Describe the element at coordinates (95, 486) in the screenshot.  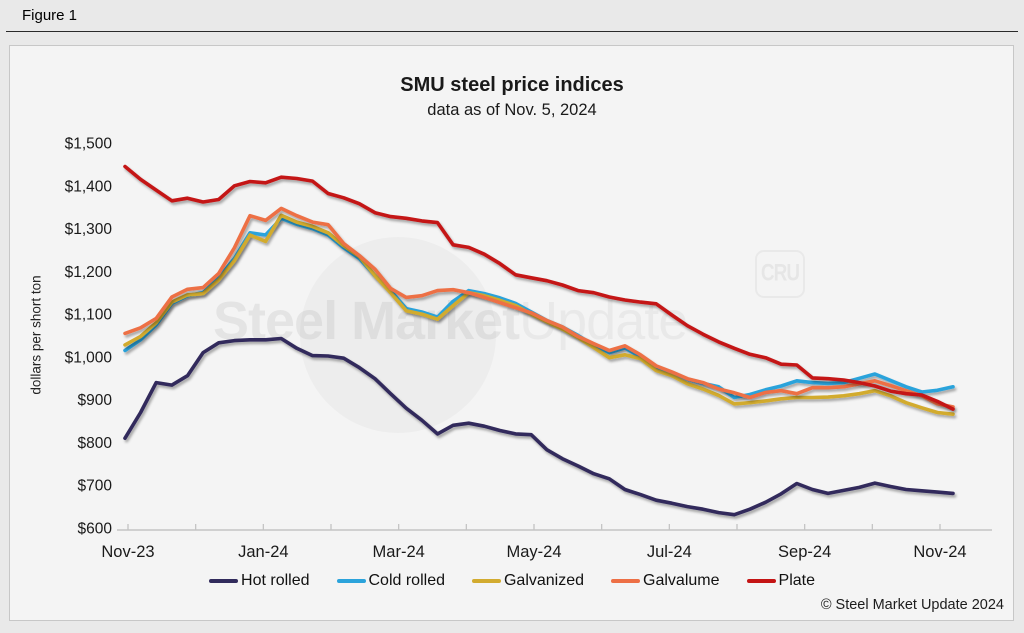
I see `y-tick-label: $700` at that location.